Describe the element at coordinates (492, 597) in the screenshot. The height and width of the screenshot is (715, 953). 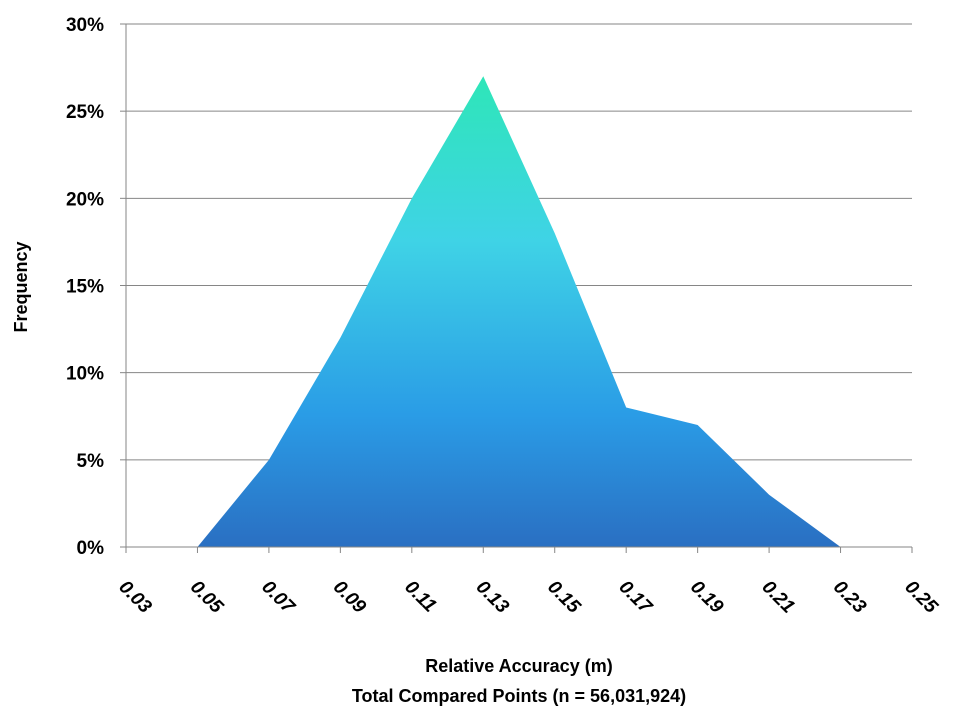
I see `x-tick-label: 0.13` at that location.